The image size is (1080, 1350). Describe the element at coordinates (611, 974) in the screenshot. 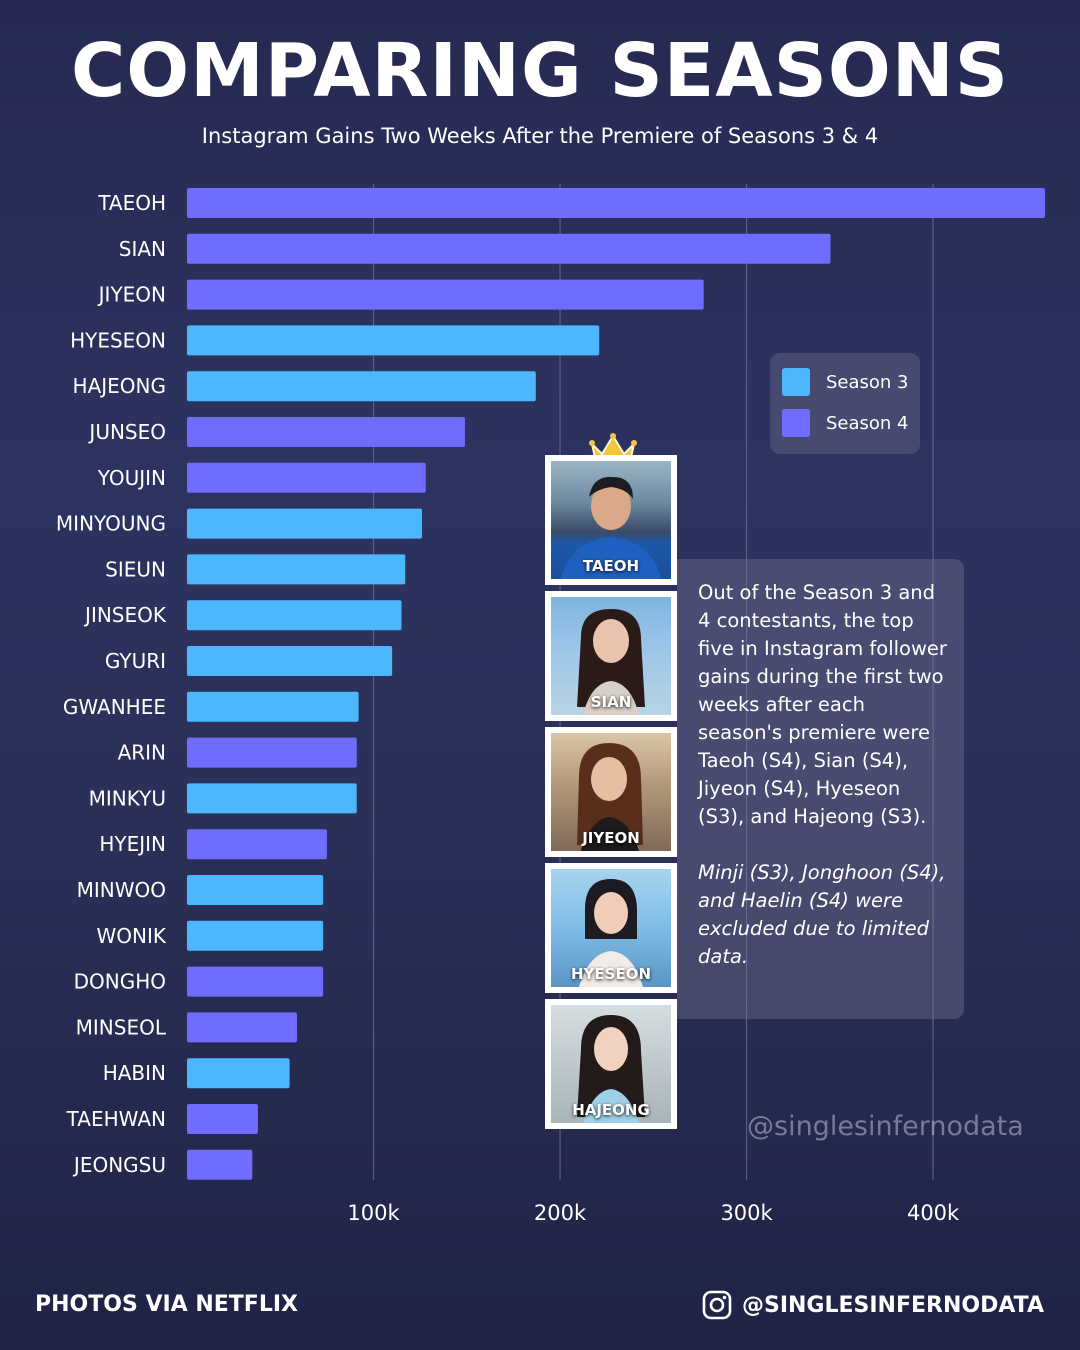

I see `photo-label-hyeseon: HYESEON` at that location.